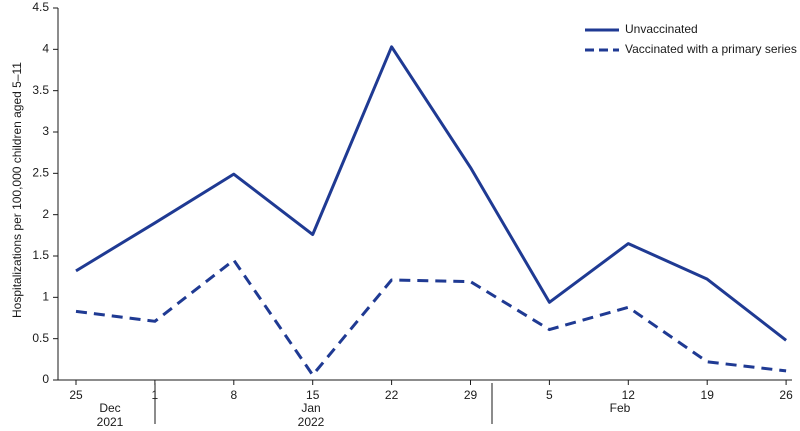 The height and width of the screenshot is (431, 800). What do you see at coordinates (310, 408) in the screenshot?
I see `month-label: Jan` at bounding box center [310, 408].